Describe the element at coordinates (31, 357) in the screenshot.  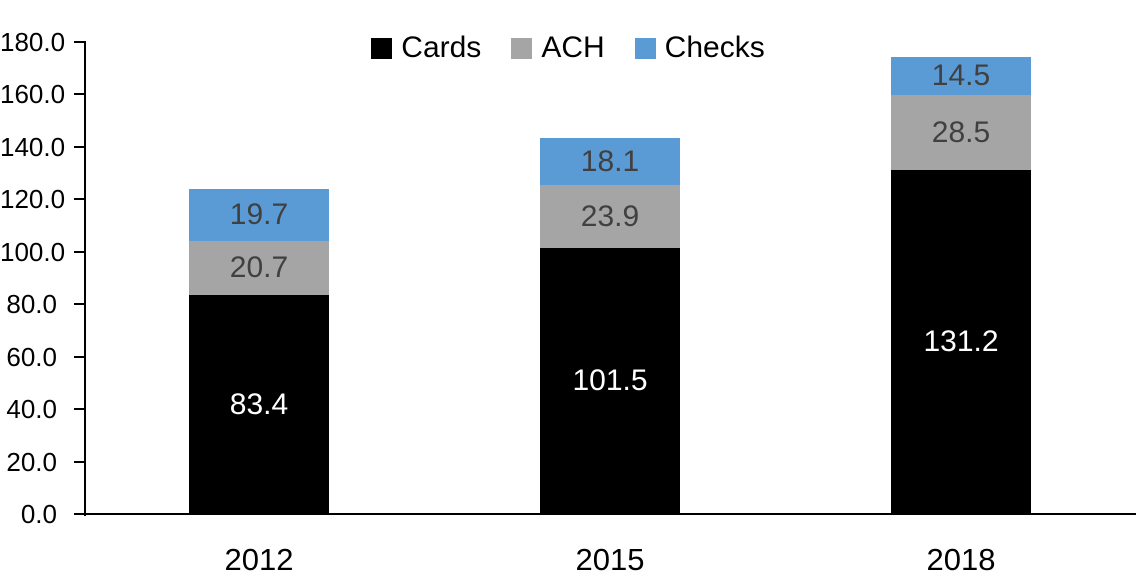
I see `y-axis-tick-label: 60.0` at that location.